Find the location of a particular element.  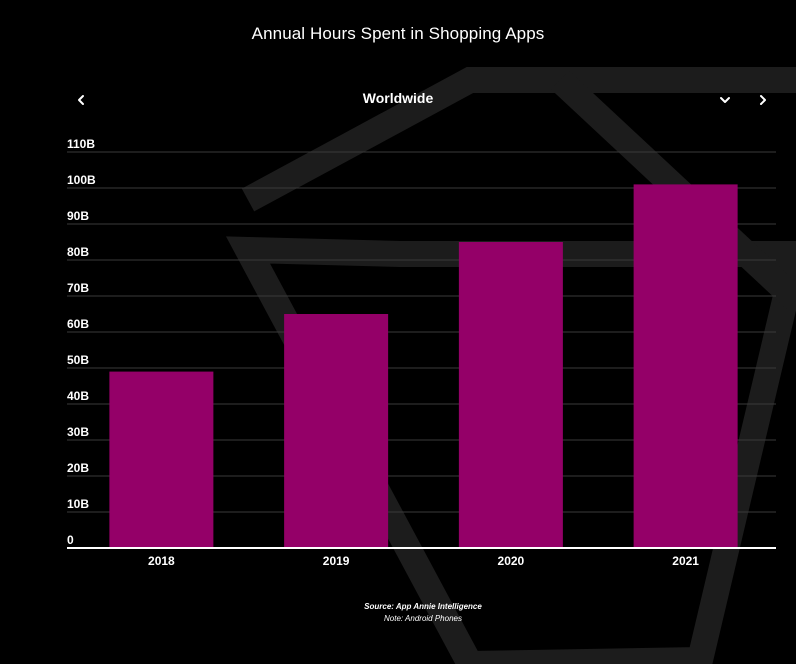

chevron-left-icon is located at coordinates (81, 100).